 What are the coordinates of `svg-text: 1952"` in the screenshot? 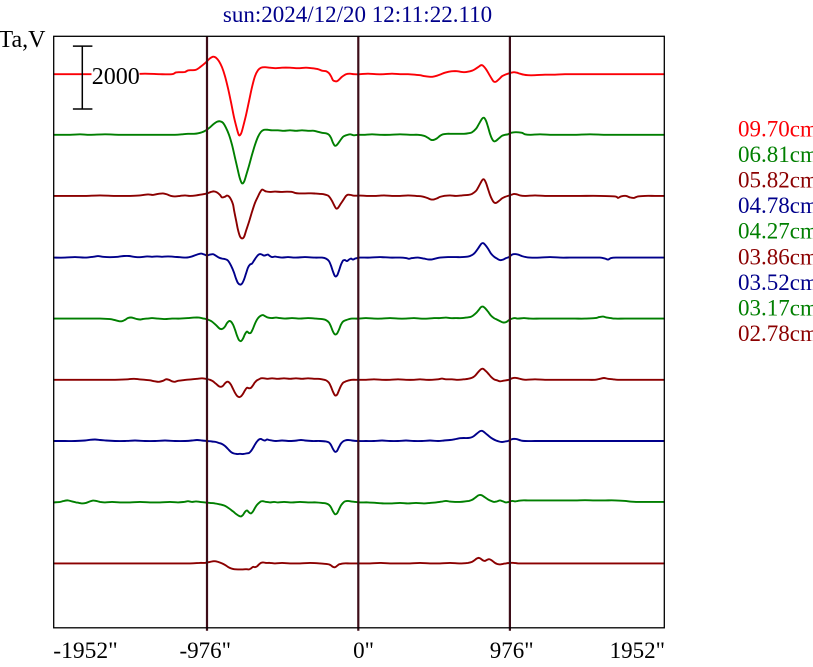 It's located at (637, 650).